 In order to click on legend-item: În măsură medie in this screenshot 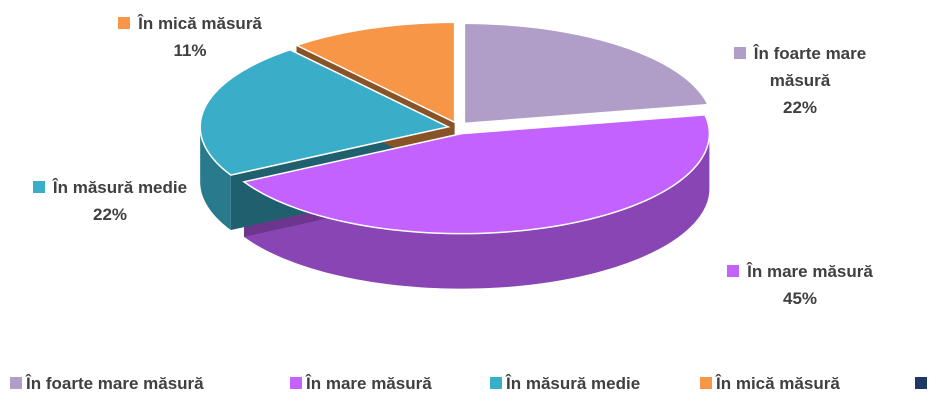, I will do `click(565, 384)`.